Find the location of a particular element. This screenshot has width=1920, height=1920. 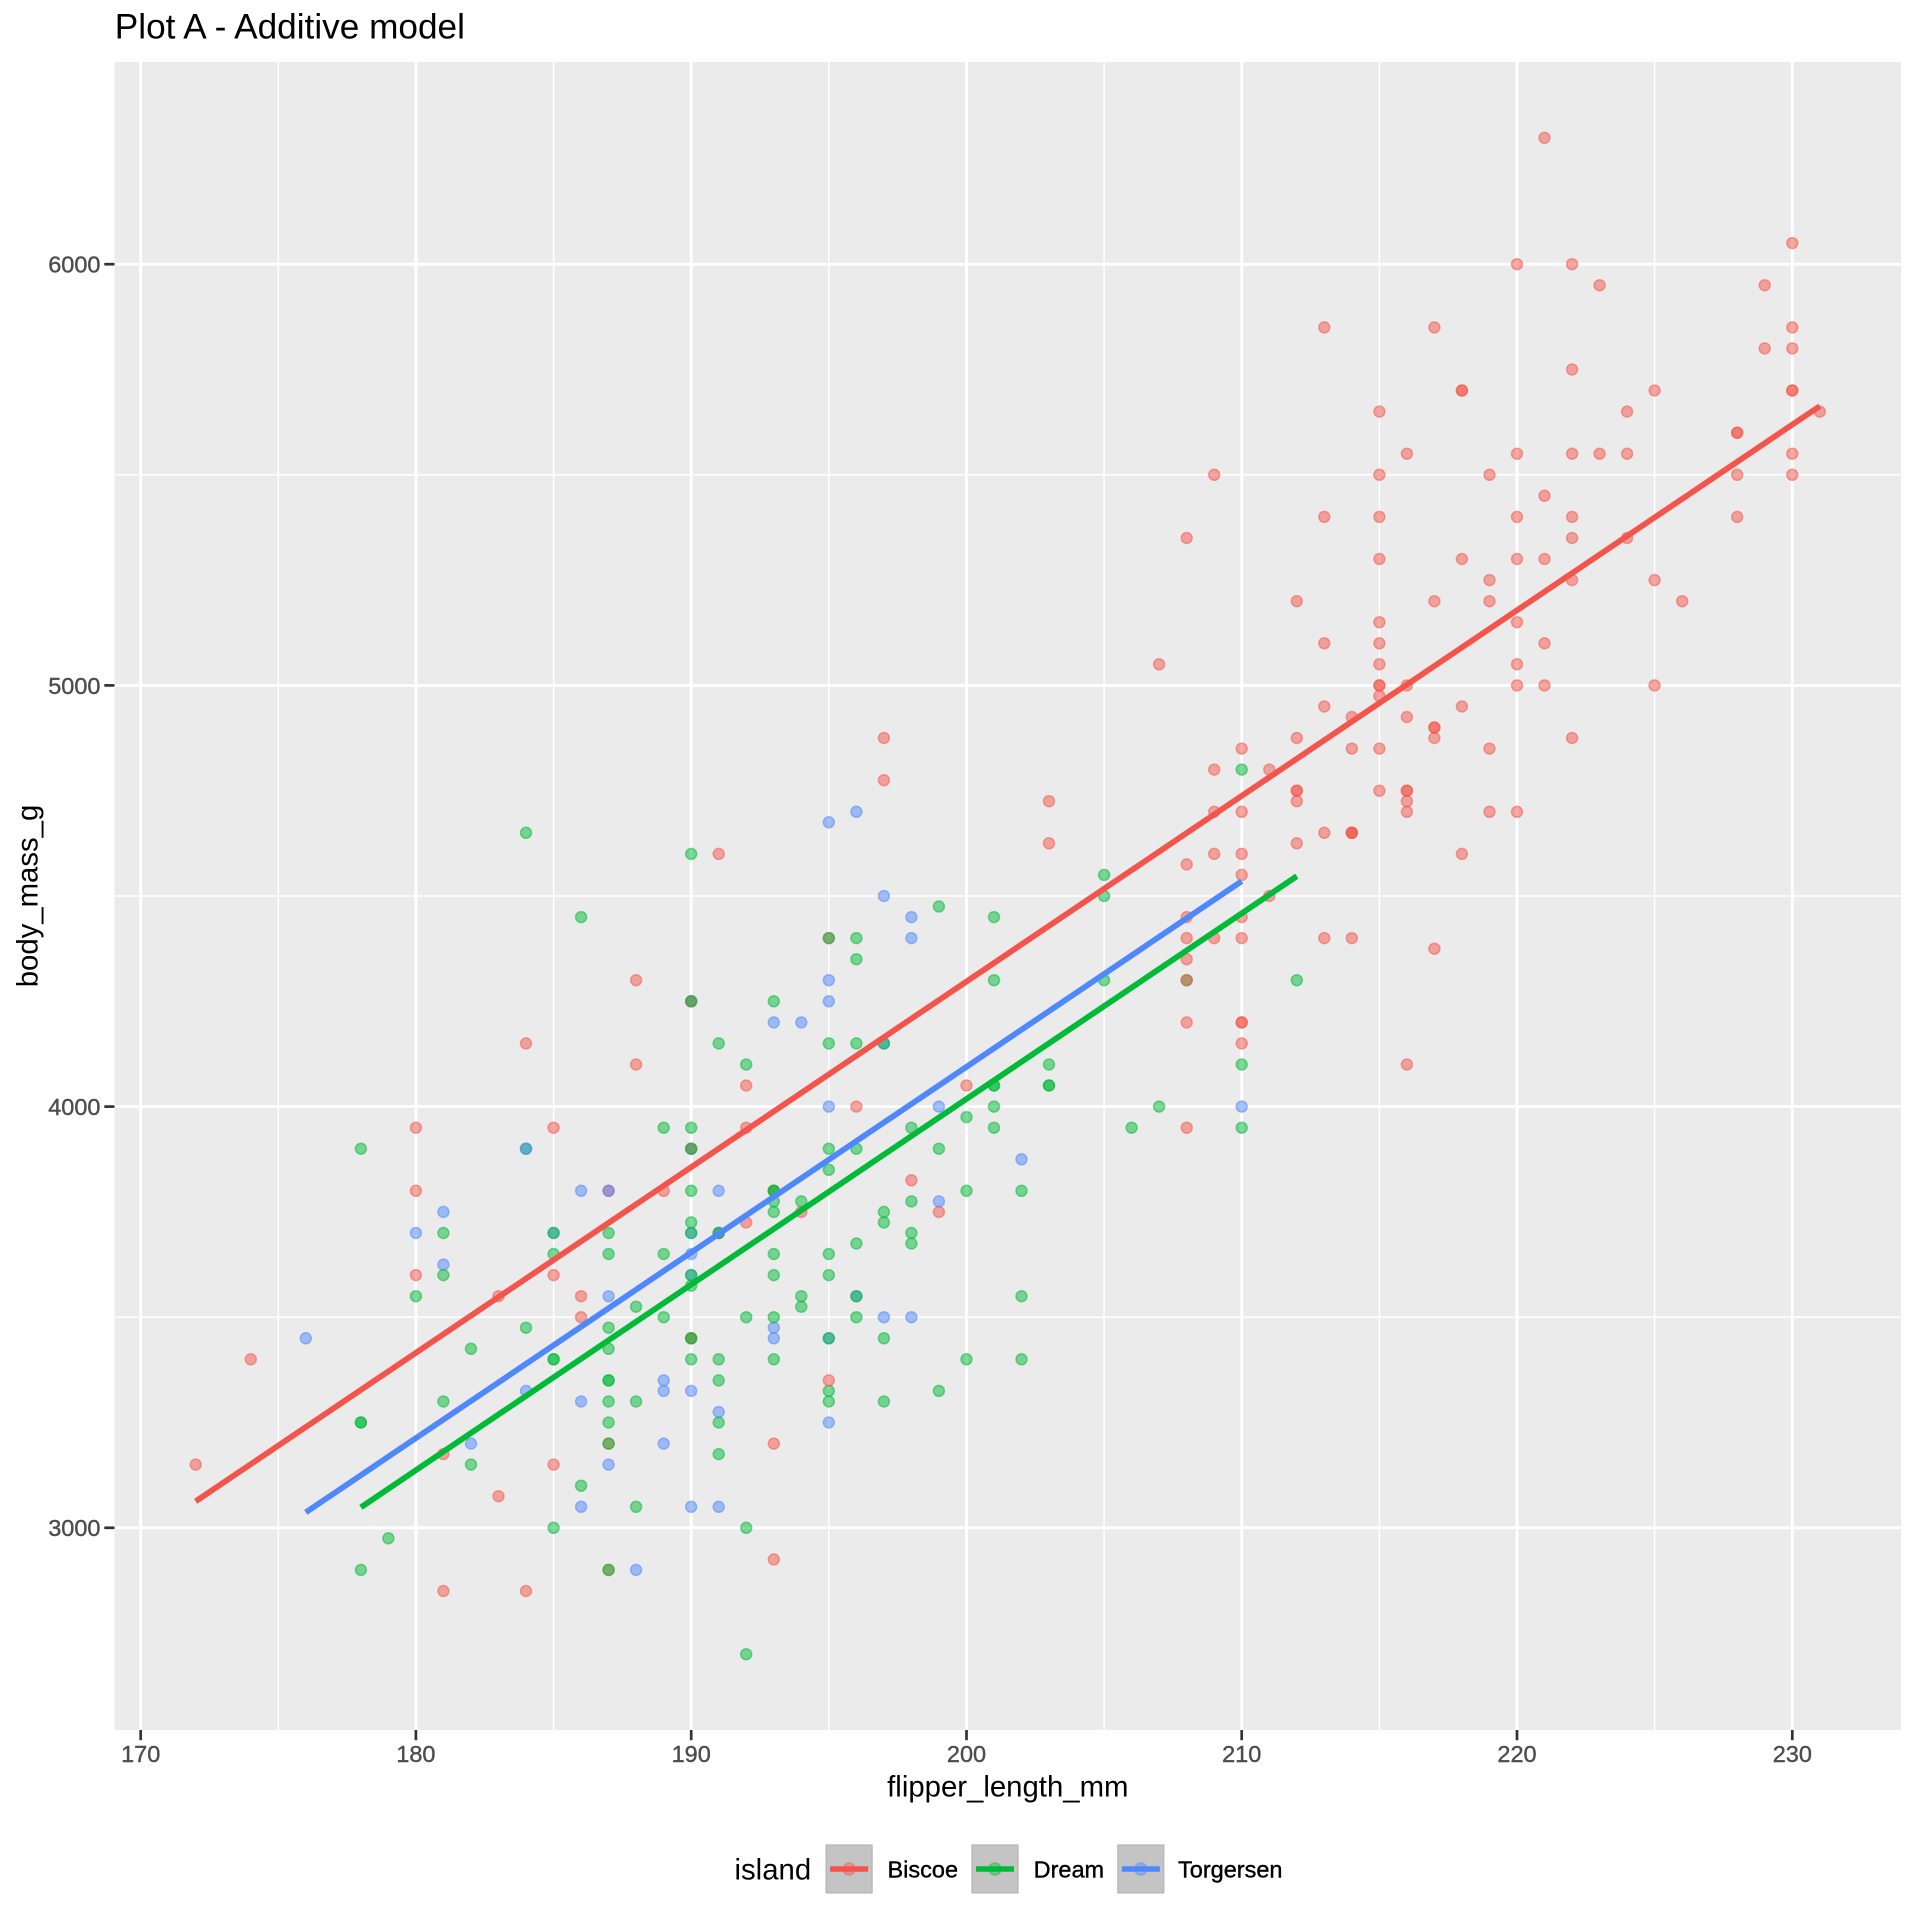

svg-text: 190 is located at coordinates (691, 1754).